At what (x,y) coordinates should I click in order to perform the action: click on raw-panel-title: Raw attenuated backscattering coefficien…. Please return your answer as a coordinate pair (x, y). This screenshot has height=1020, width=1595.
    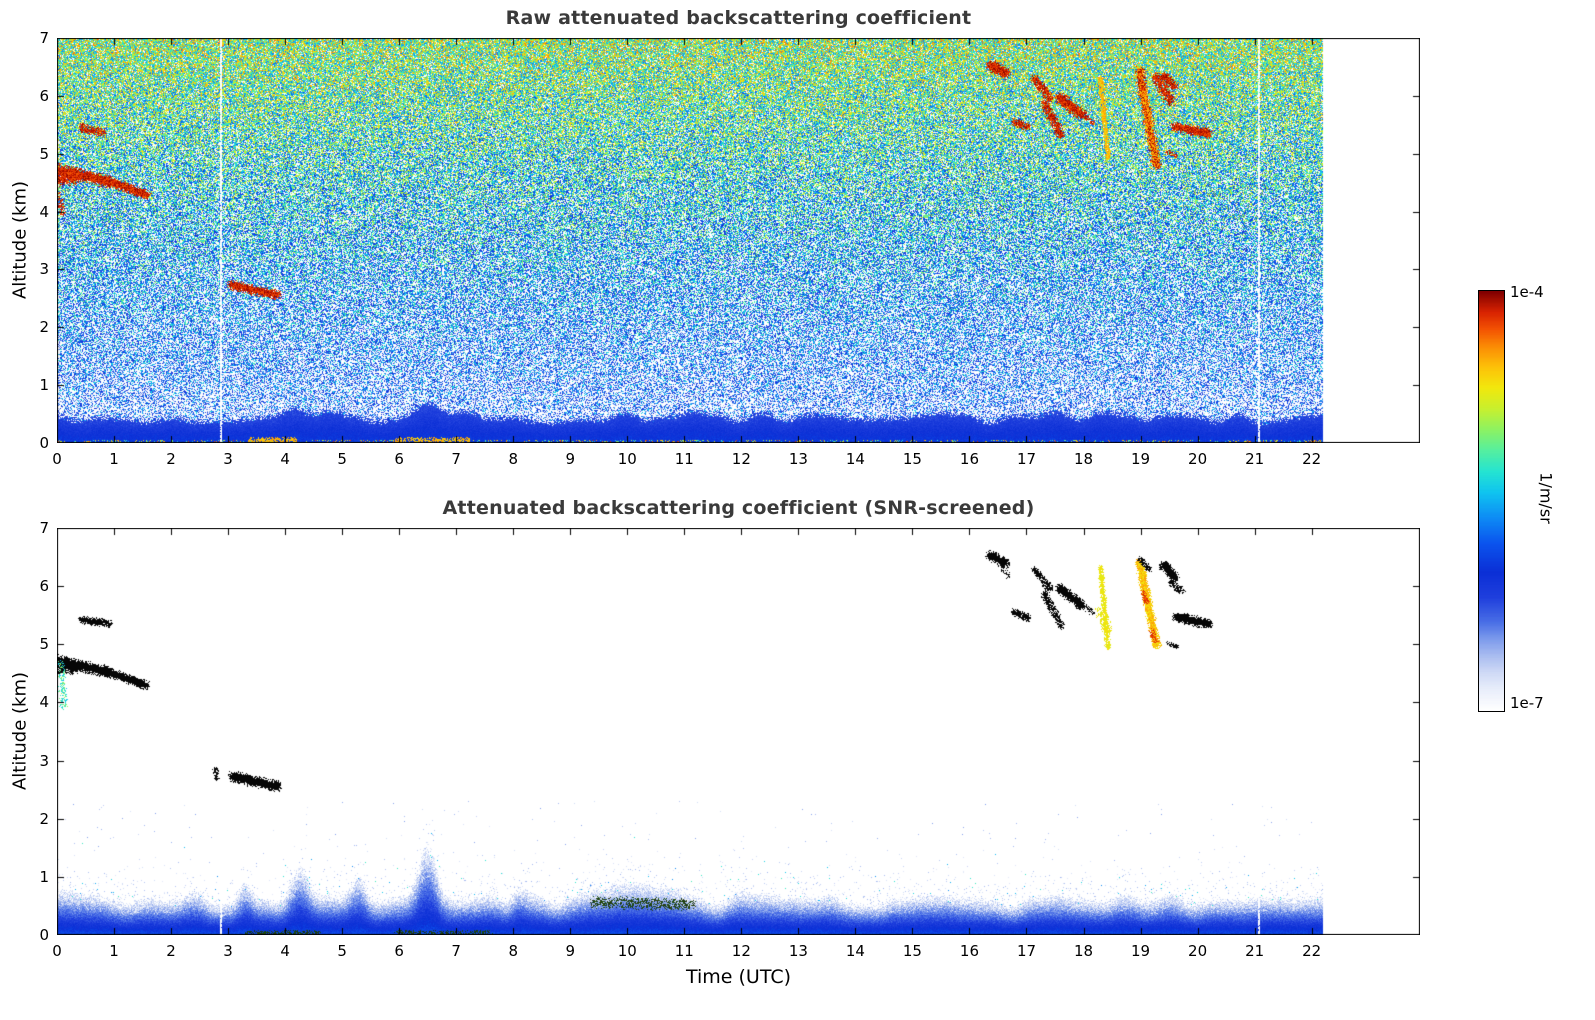
    Looking at the image, I should click on (738, 18).